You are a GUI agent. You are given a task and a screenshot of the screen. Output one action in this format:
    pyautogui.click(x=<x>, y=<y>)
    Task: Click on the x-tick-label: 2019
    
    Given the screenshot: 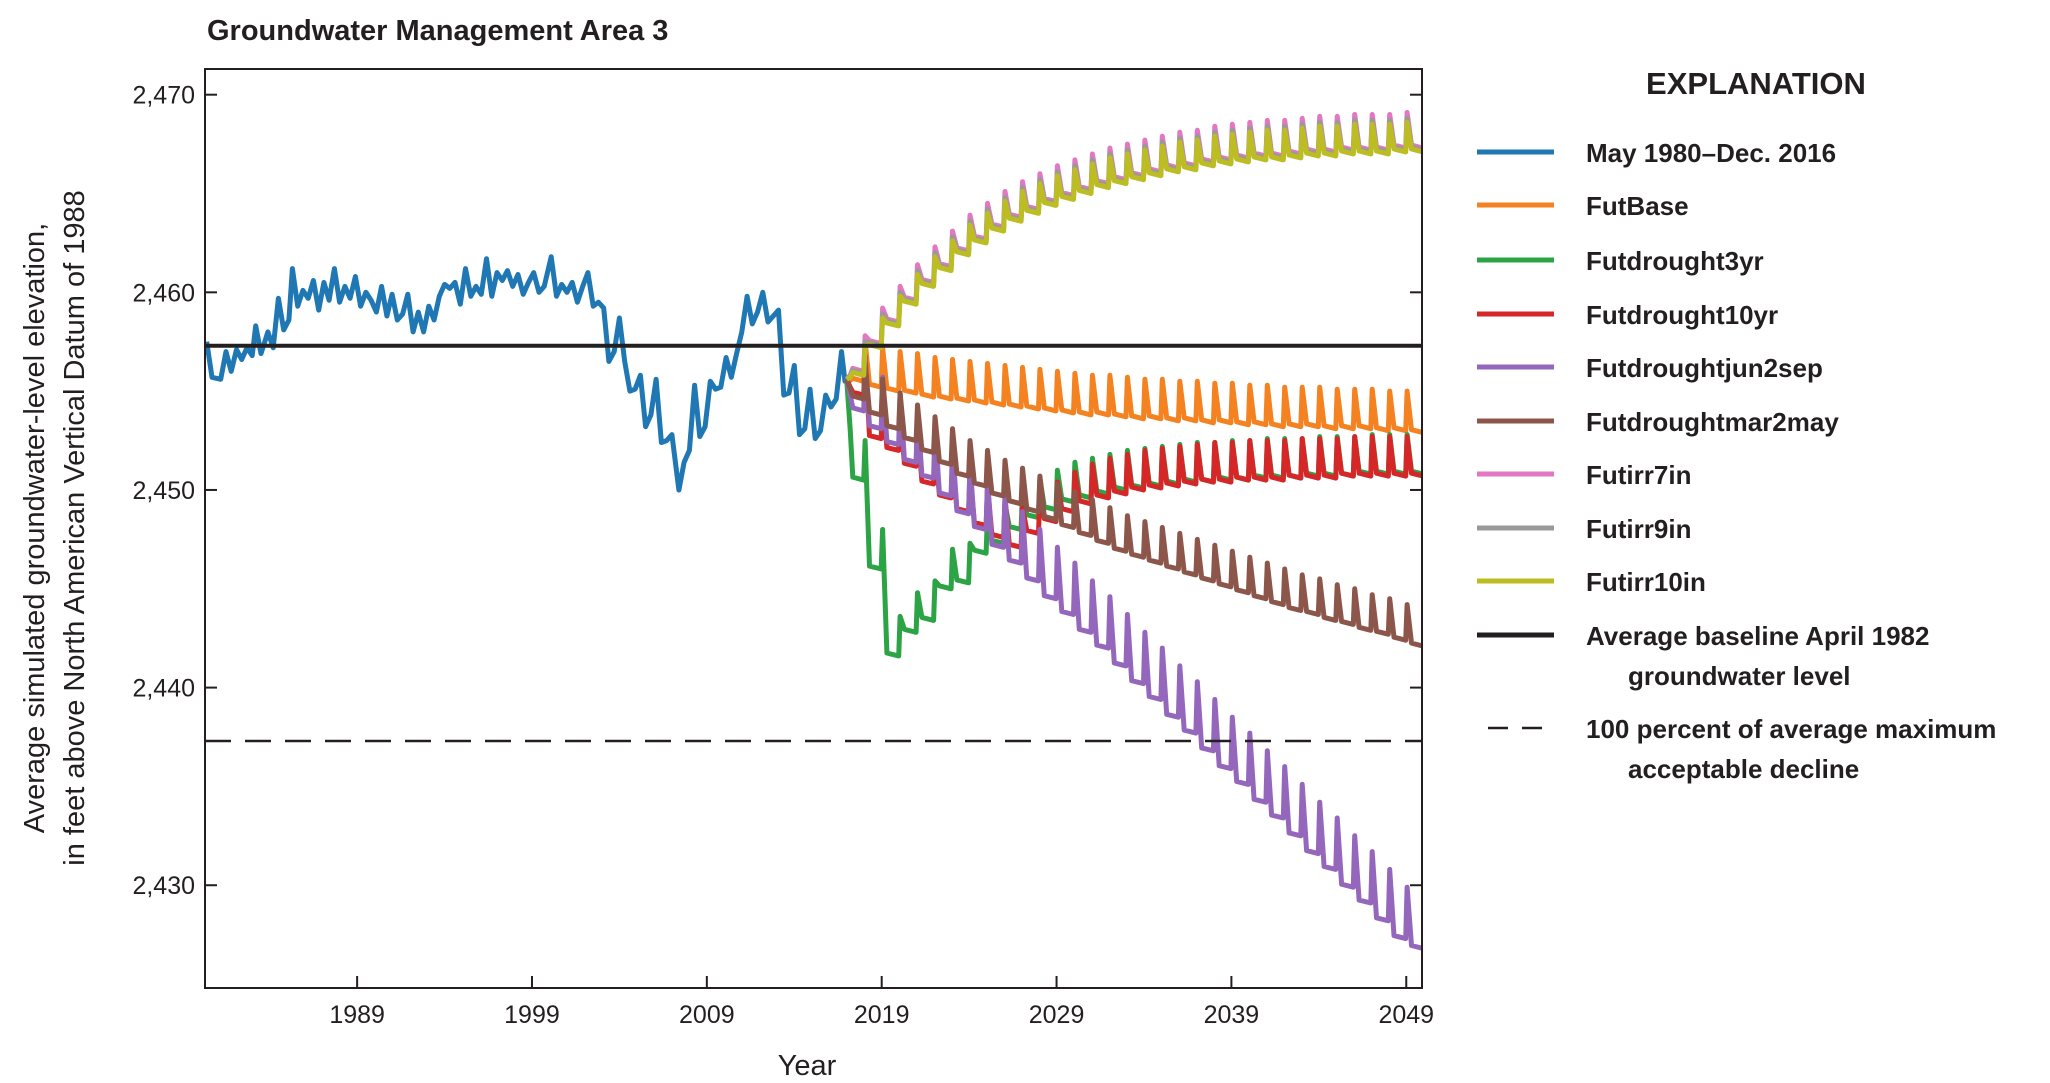 What is the action you would take?
    pyautogui.click(x=882, y=1015)
    